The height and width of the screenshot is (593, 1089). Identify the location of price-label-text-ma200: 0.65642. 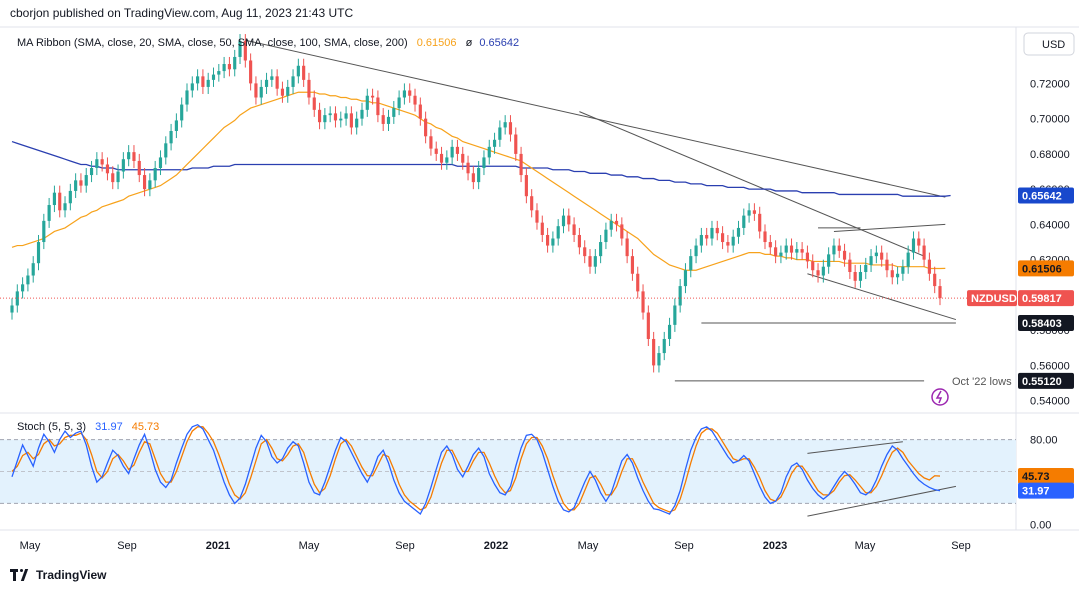
(1042, 196).